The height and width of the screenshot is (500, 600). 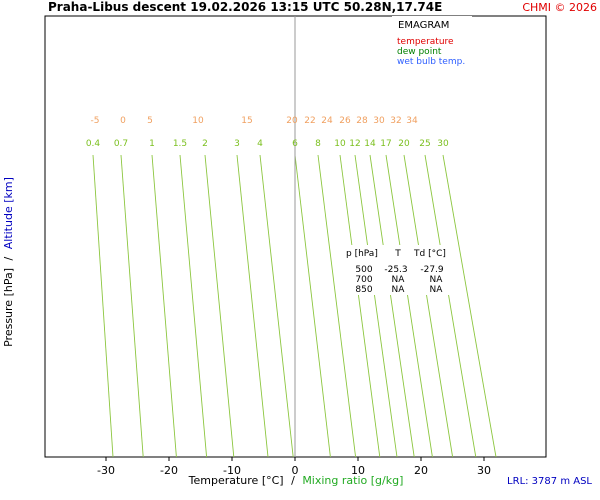 What do you see at coordinates (345, 121) in the screenshot?
I see `dry-adiabat-label: 26` at bounding box center [345, 121].